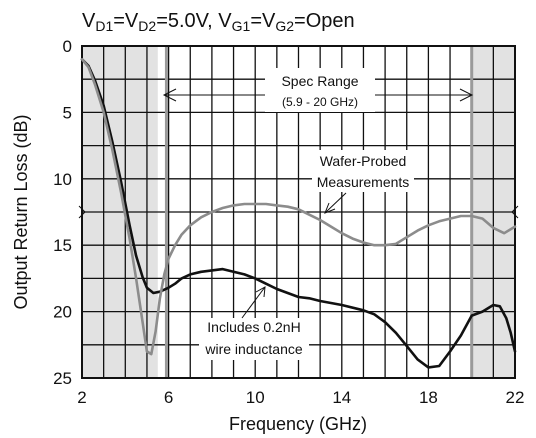 The width and height of the screenshot is (536, 438). I want to click on y-tick-label: 10, so click(62, 179).